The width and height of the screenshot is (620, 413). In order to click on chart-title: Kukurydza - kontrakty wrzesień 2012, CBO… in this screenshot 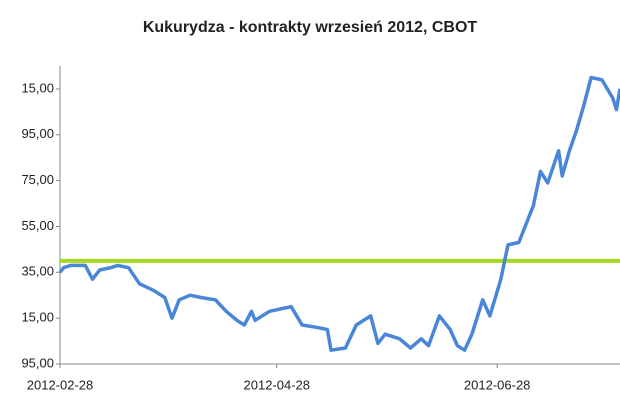, I will do `click(310, 27)`.